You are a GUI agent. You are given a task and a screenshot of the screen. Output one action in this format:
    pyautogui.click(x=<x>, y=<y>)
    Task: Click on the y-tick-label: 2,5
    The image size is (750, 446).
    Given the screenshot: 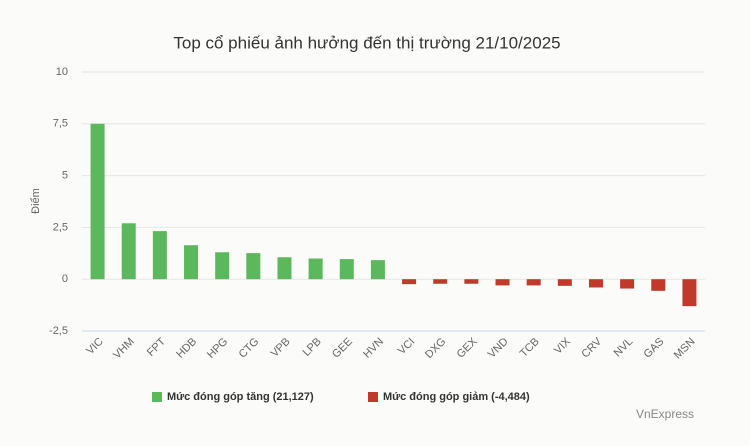 What is the action you would take?
    pyautogui.click(x=60, y=227)
    